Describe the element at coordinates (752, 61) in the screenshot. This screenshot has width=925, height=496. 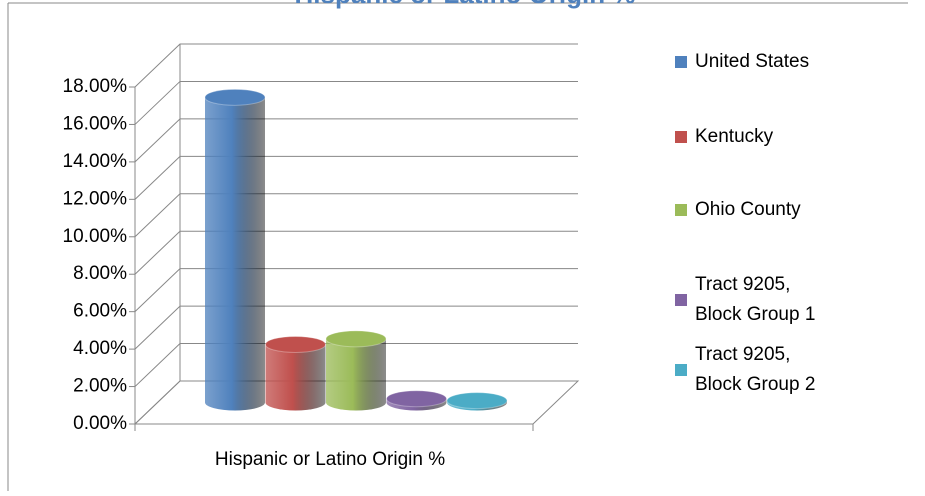
I see `legend-label: United States` at that location.